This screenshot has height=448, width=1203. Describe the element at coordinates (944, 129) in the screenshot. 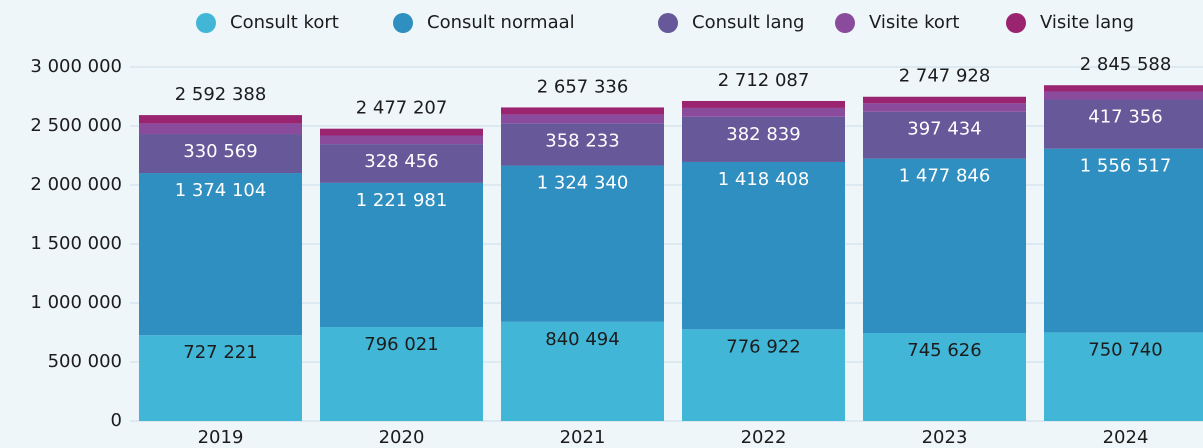

I see `value-label: 397 434` at that location.